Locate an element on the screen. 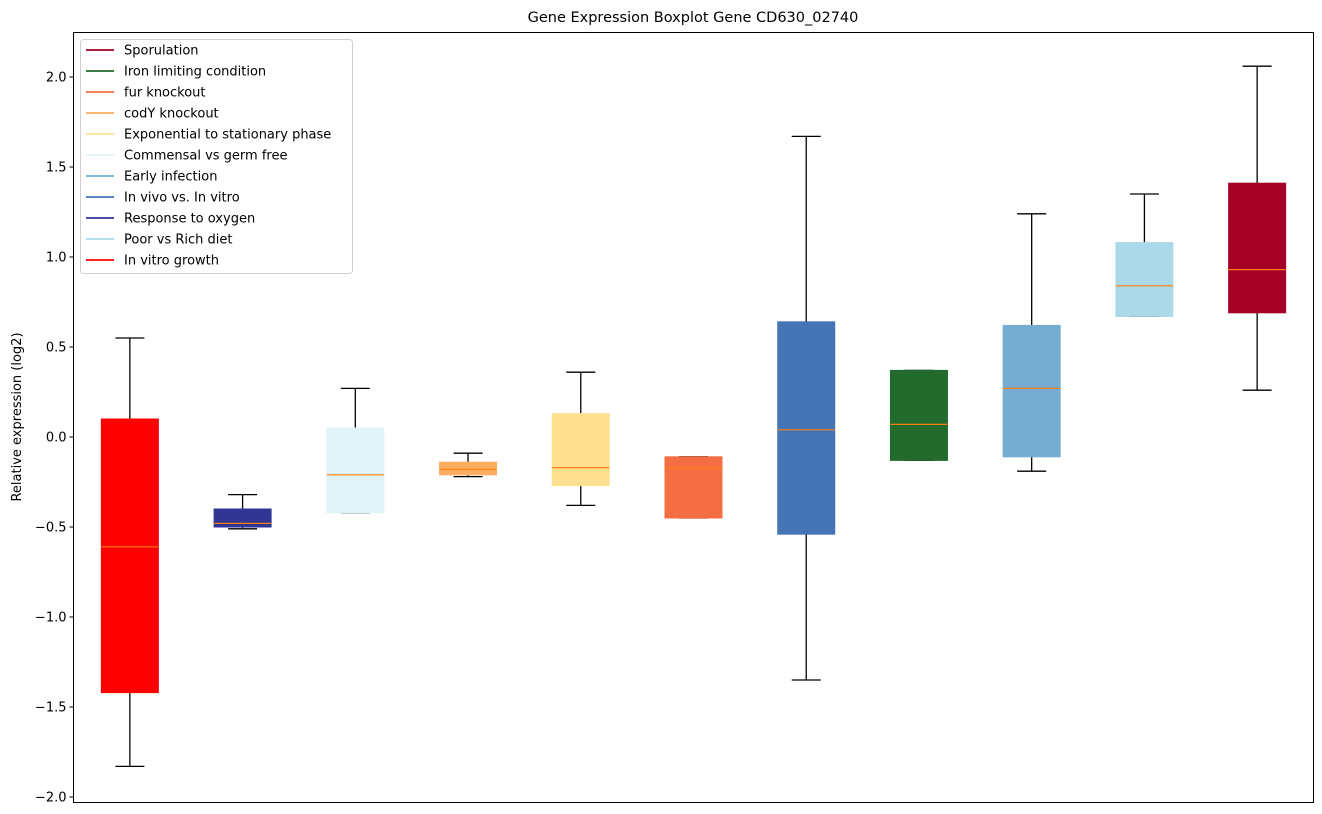 The image size is (1322, 814). legend-frame is located at coordinates (216, 156).